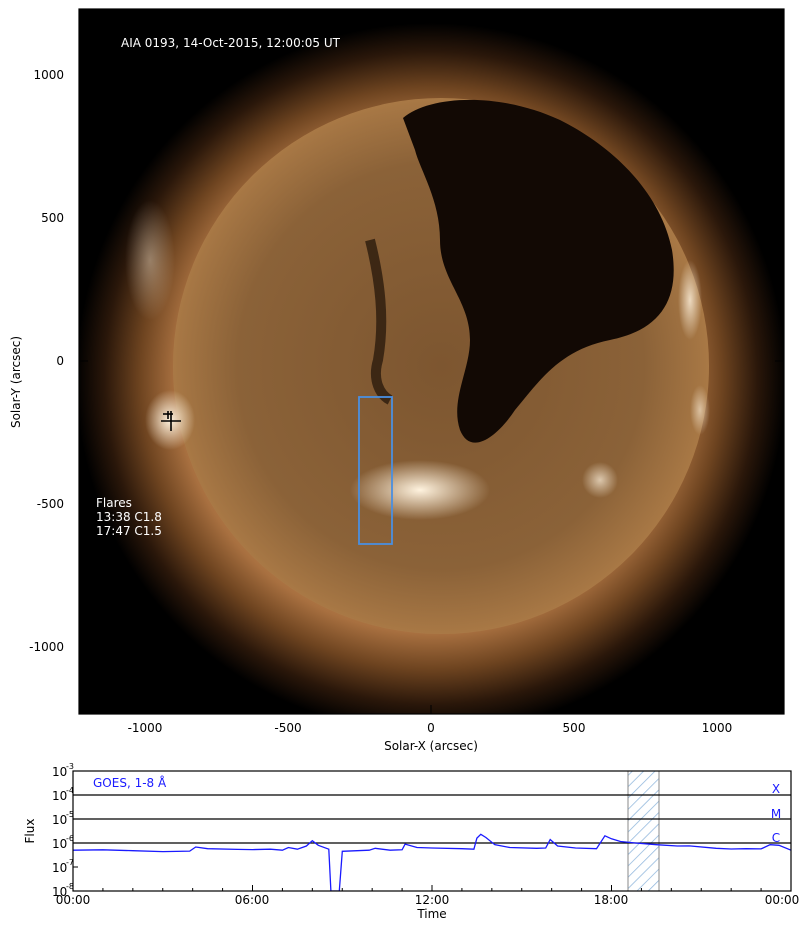 This screenshot has height=939, width=799. I want to click on flares-title: Flares, so click(114, 503).